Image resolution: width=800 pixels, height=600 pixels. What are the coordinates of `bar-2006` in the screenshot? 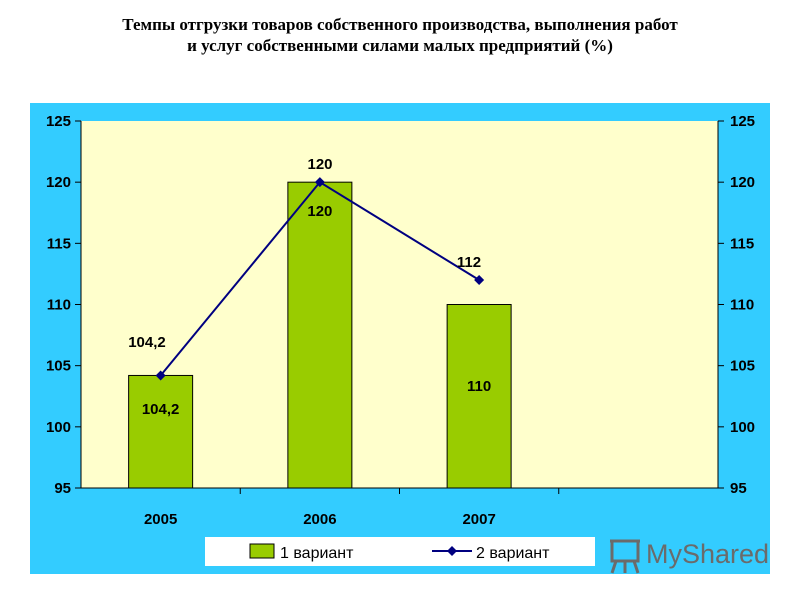 It's located at (320, 335).